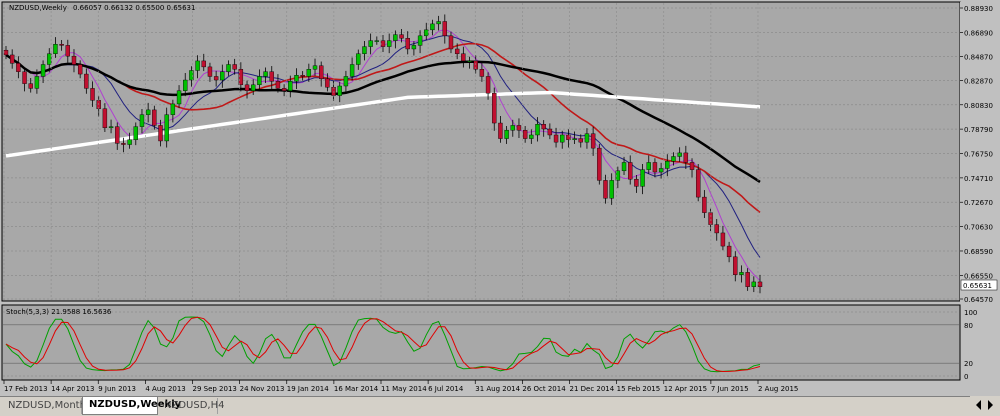 The image size is (1000, 416). I want to click on date-axis-label: 16 Mar 2014, so click(356, 389).